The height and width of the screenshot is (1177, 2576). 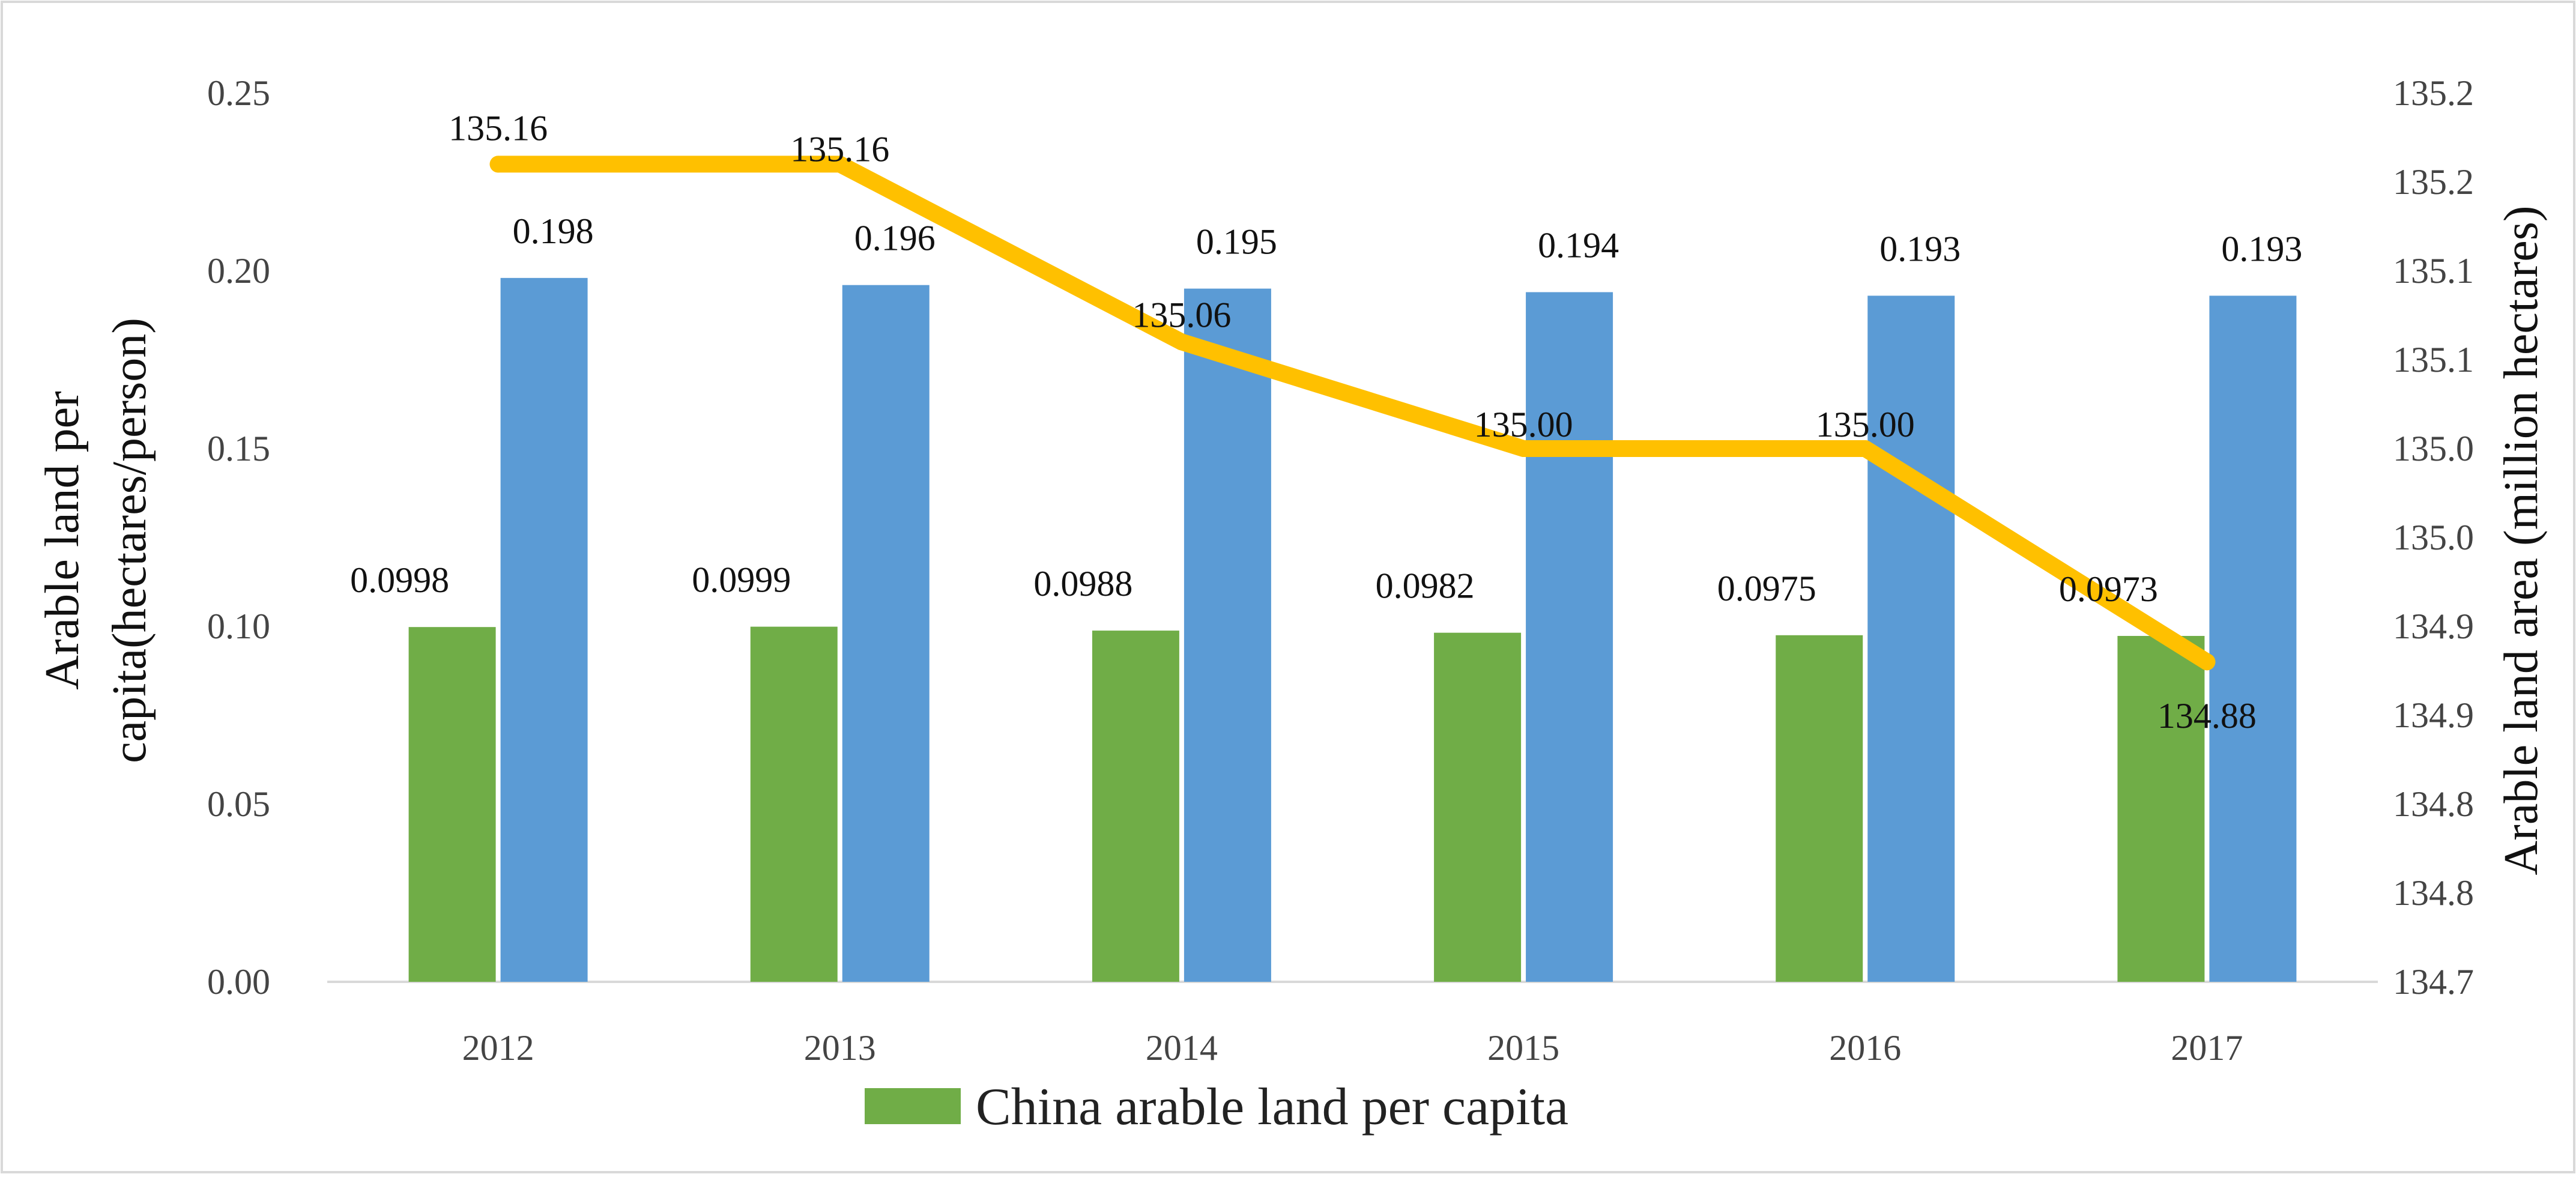 I want to click on bar-per-capita-2014, so click(x=1135, y=806).